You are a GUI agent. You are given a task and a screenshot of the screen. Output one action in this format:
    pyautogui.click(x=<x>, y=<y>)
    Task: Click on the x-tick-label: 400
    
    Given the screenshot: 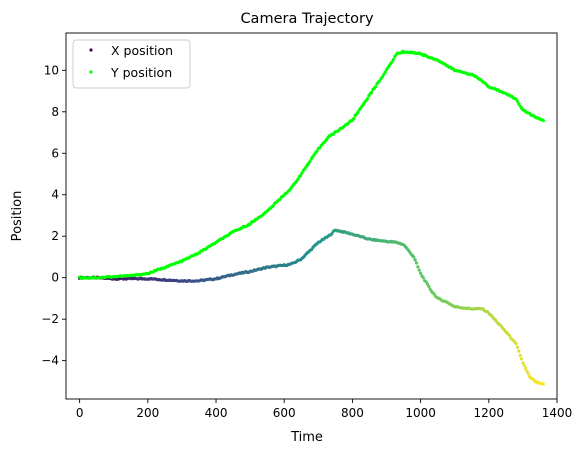 What is the action you would take?
    pyautogui.click(x=216, y=413)
    